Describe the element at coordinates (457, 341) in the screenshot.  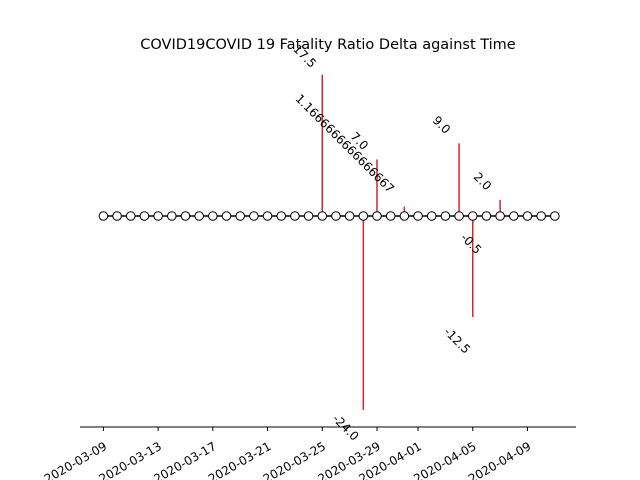
I see `data-label: -12.5` at that location.